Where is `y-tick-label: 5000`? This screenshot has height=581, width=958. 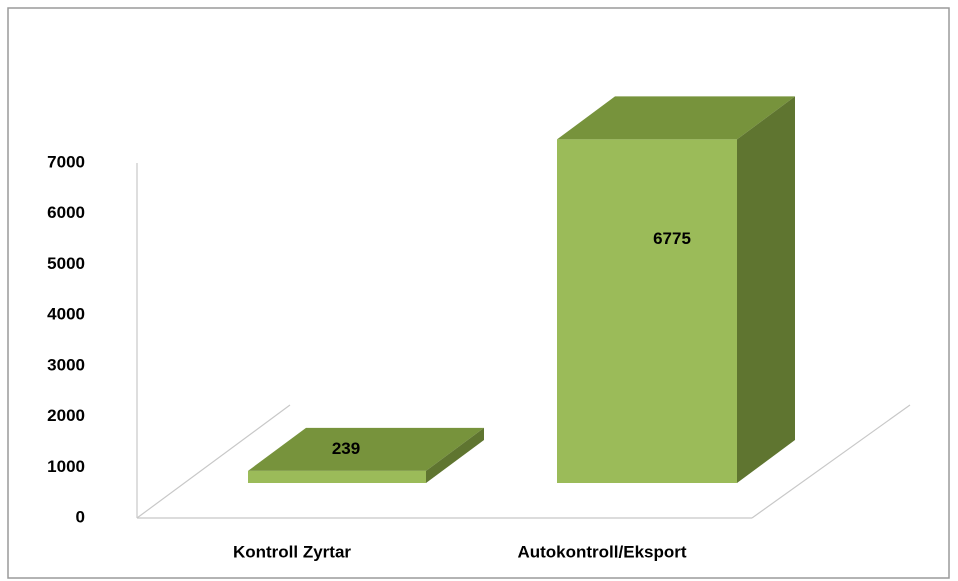 y-tick-label: 5000 is located at coordinates (66, 263).